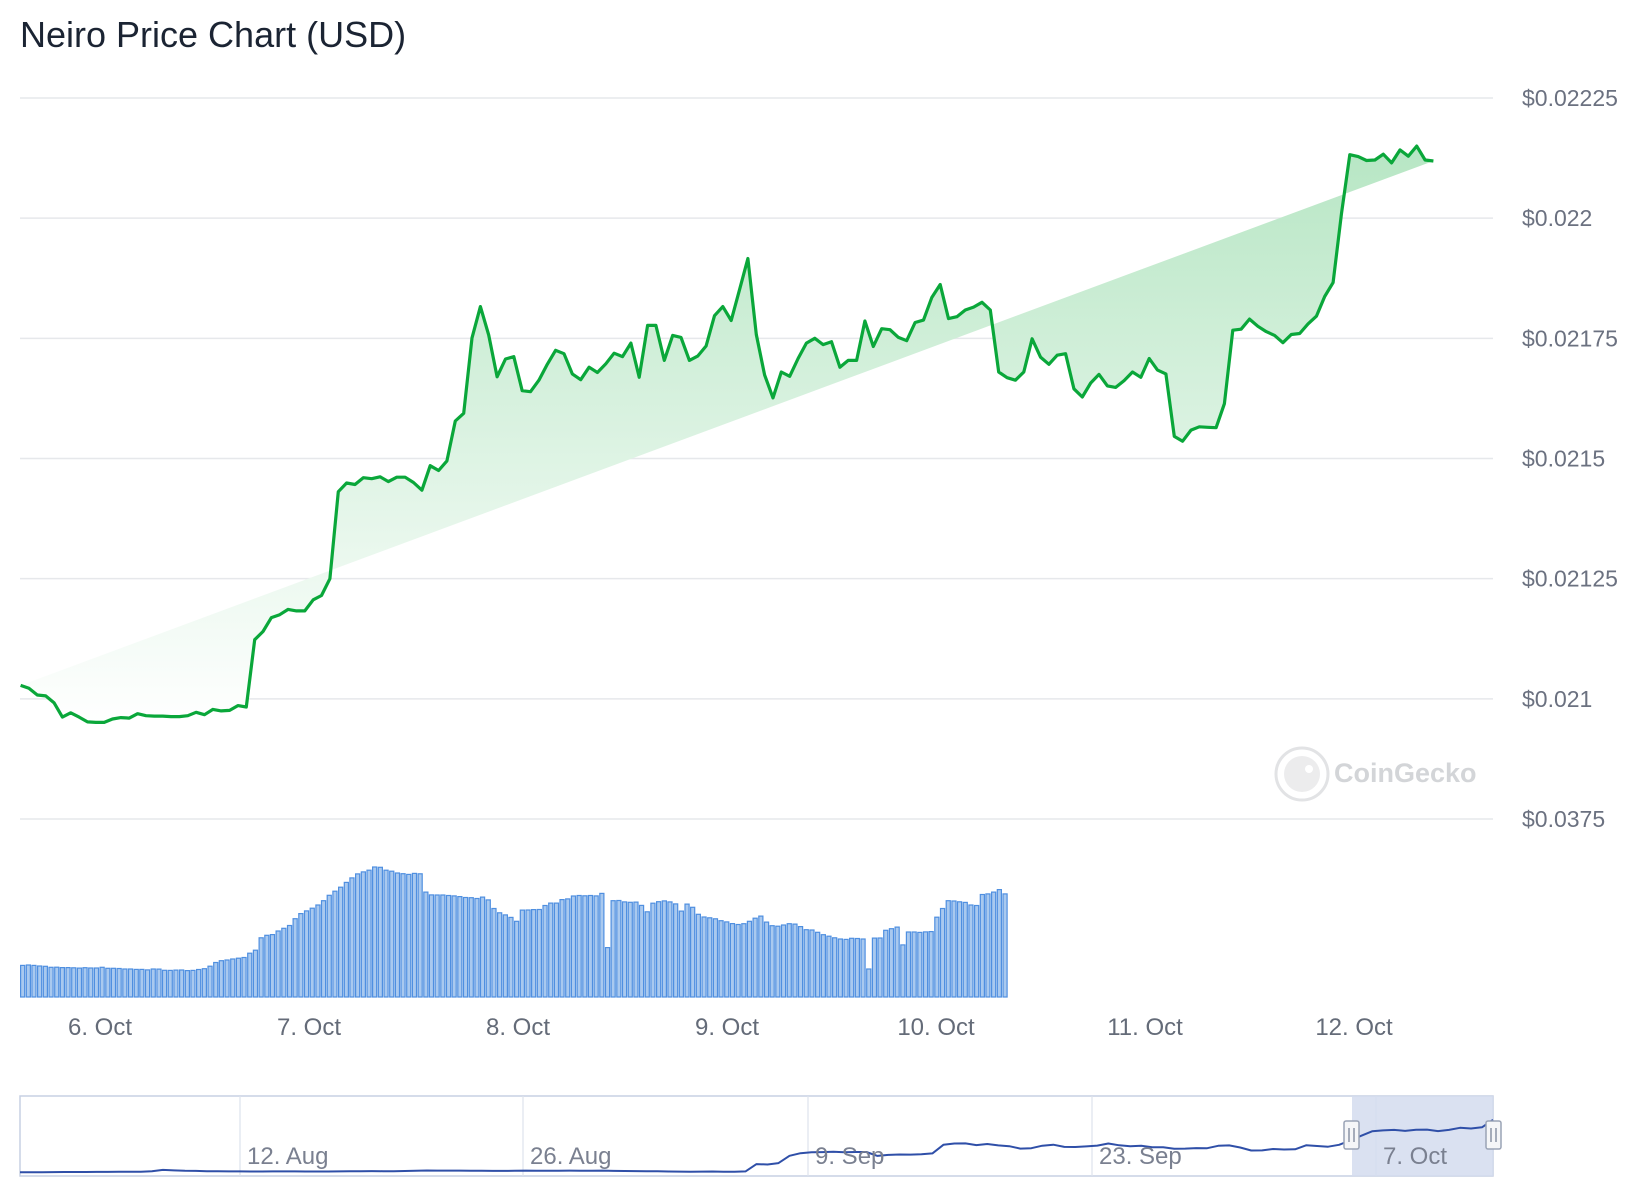 This screenshot has width=1644, height=1200. Describe the element at coordinates (1351, 1135) in the screenshot. I see `navigator-left-handle` at that location.